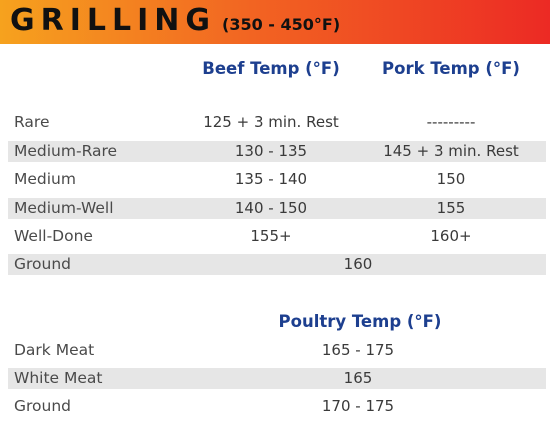  What do you see at coordinates (113, 20) in the screenshot?
I see `banner-title-text: GRILLING` at bounding box center [113, 20].